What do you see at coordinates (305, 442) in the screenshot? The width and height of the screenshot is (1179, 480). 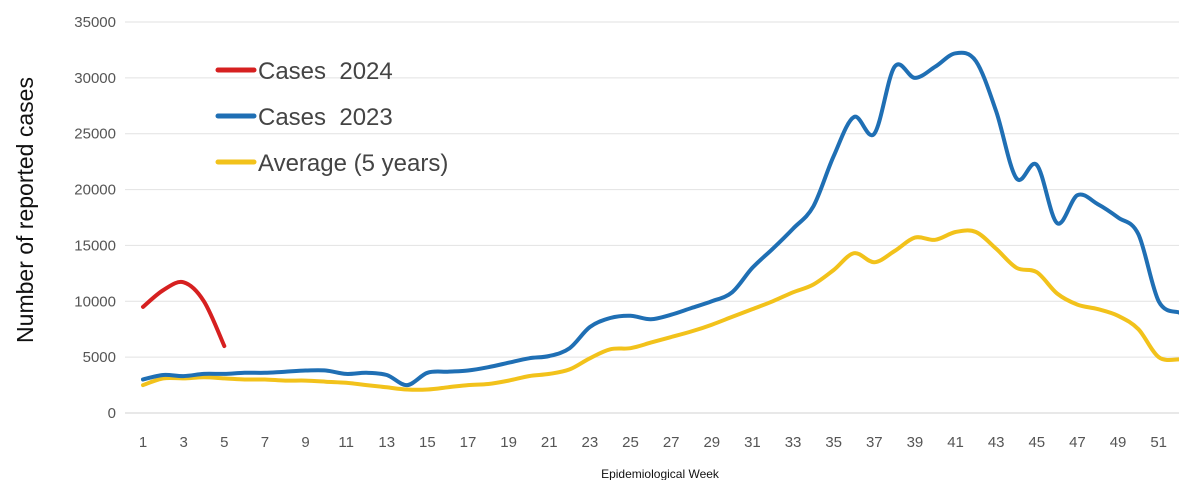 I see `x-tick-label: 9` at bounding box center [305, 442].